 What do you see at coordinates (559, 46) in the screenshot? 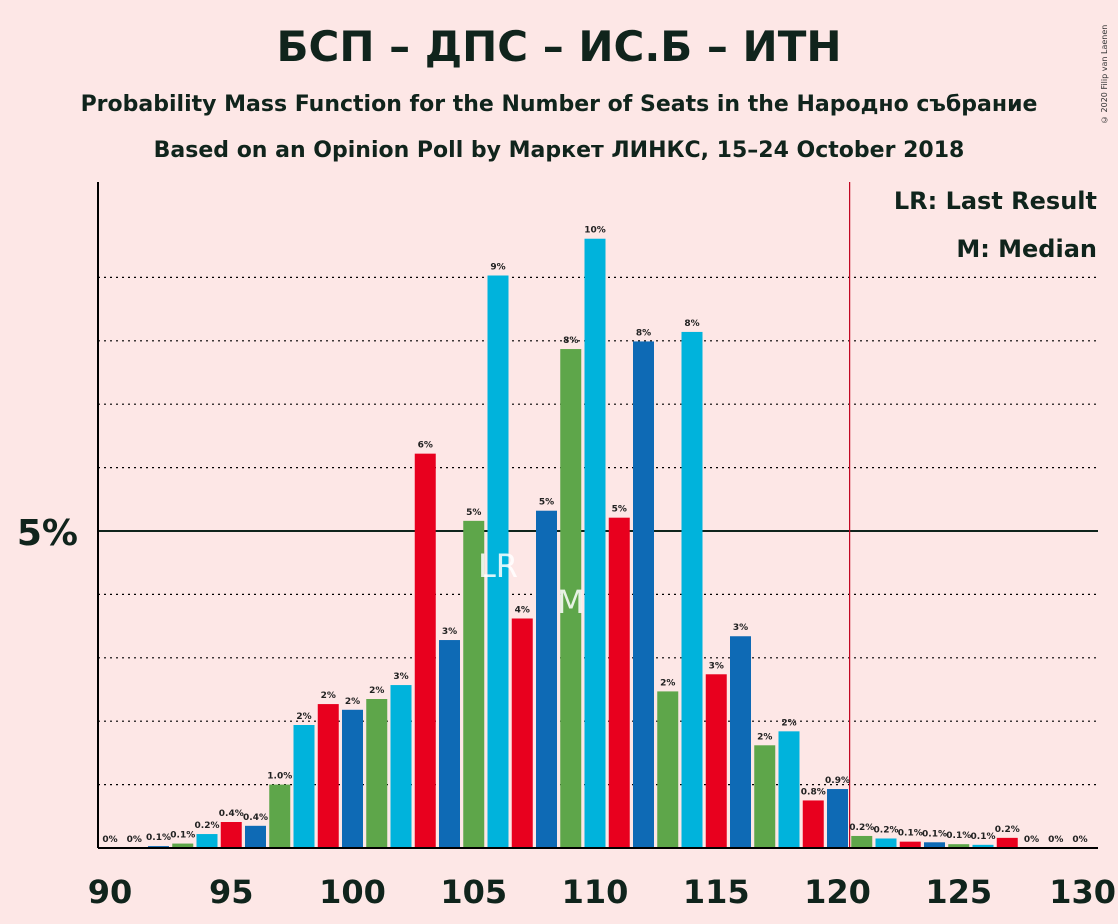
I see `chart-title: БСП – ДПС – ИС.Б – ИТН` at bounding box center [559, 46].